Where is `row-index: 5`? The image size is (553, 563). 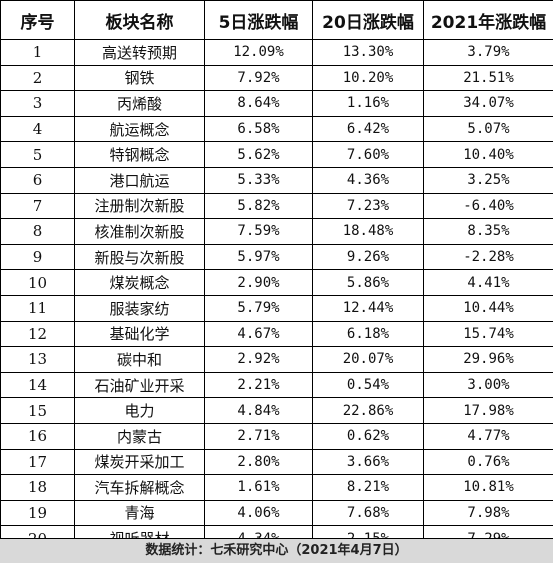
row-index: 5 is located at coordinates (37, 154).